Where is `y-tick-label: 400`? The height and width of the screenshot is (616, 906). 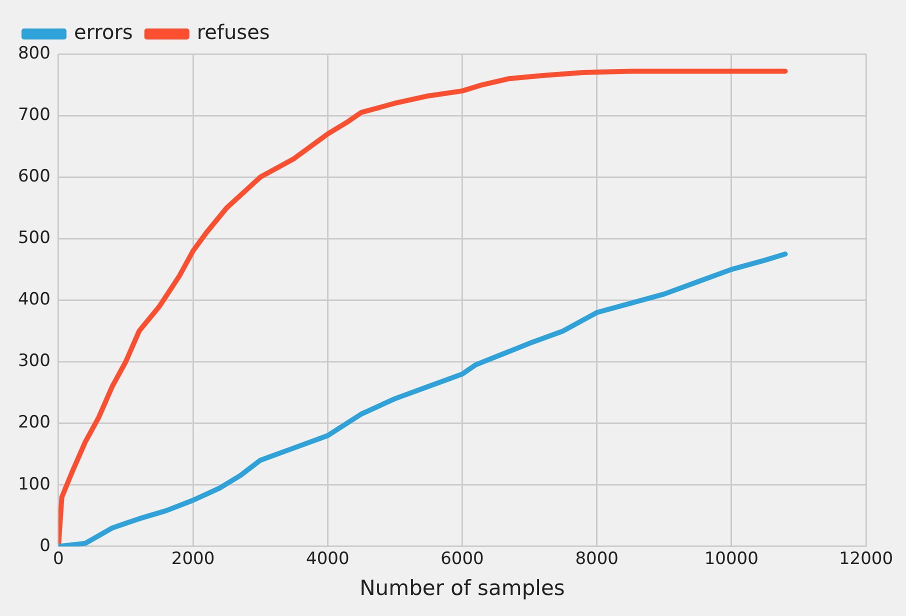
y-tick-label: 400 is located at coordinates (34, 300).